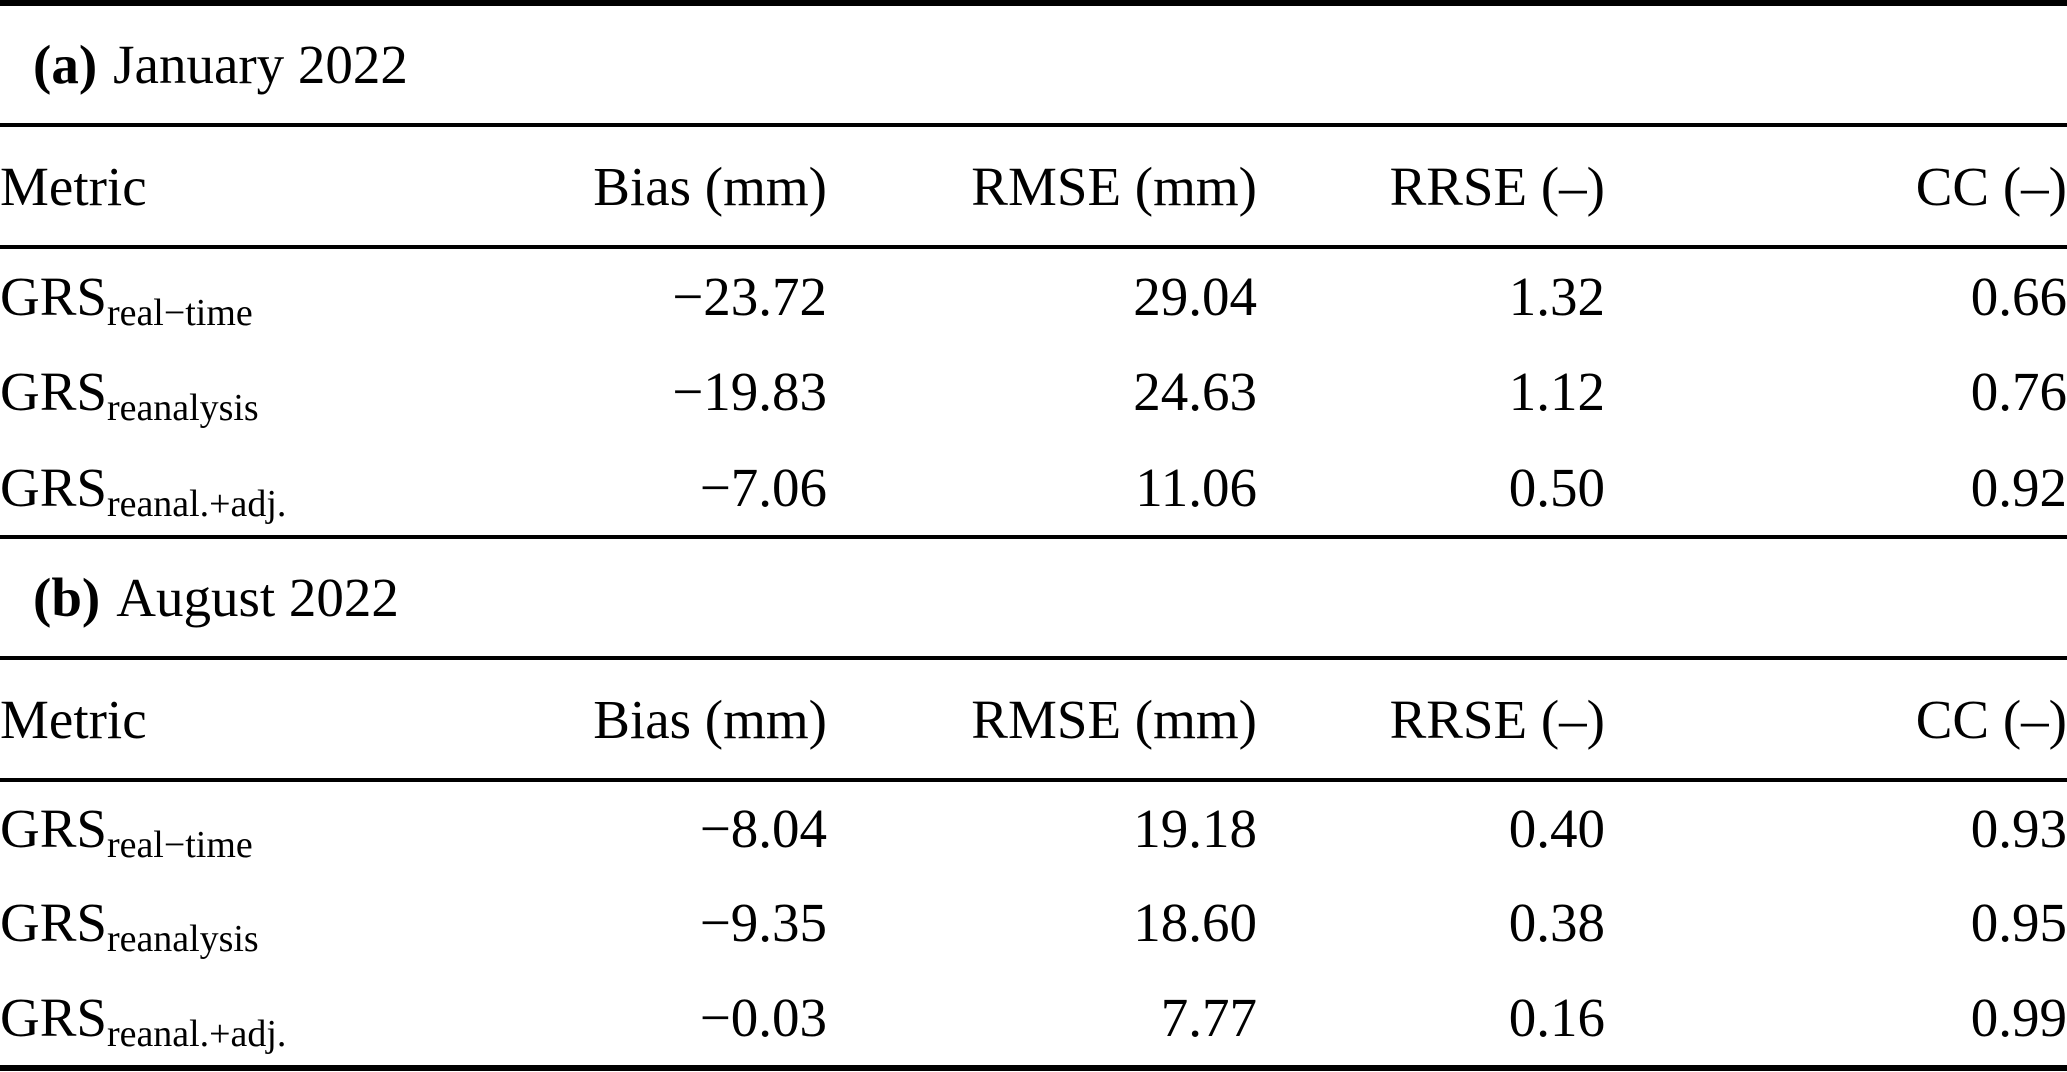  What do you see at coordinates (1556, 922) in the screenshot?
I see `cell-rrse: 0.38` at bounding box center [1556, 922].